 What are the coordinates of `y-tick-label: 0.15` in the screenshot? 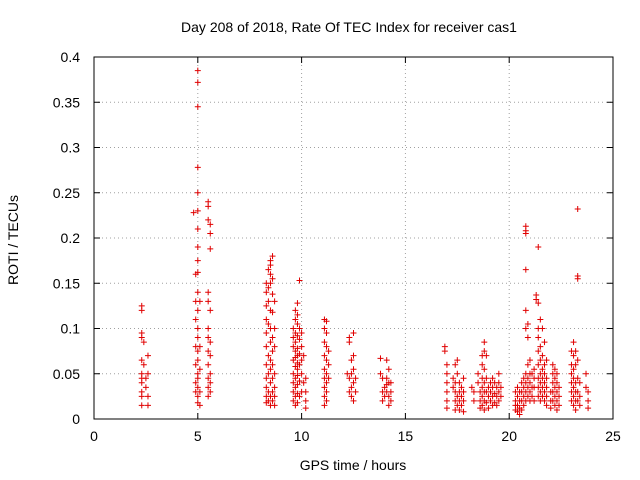 It's located at (66, 283).